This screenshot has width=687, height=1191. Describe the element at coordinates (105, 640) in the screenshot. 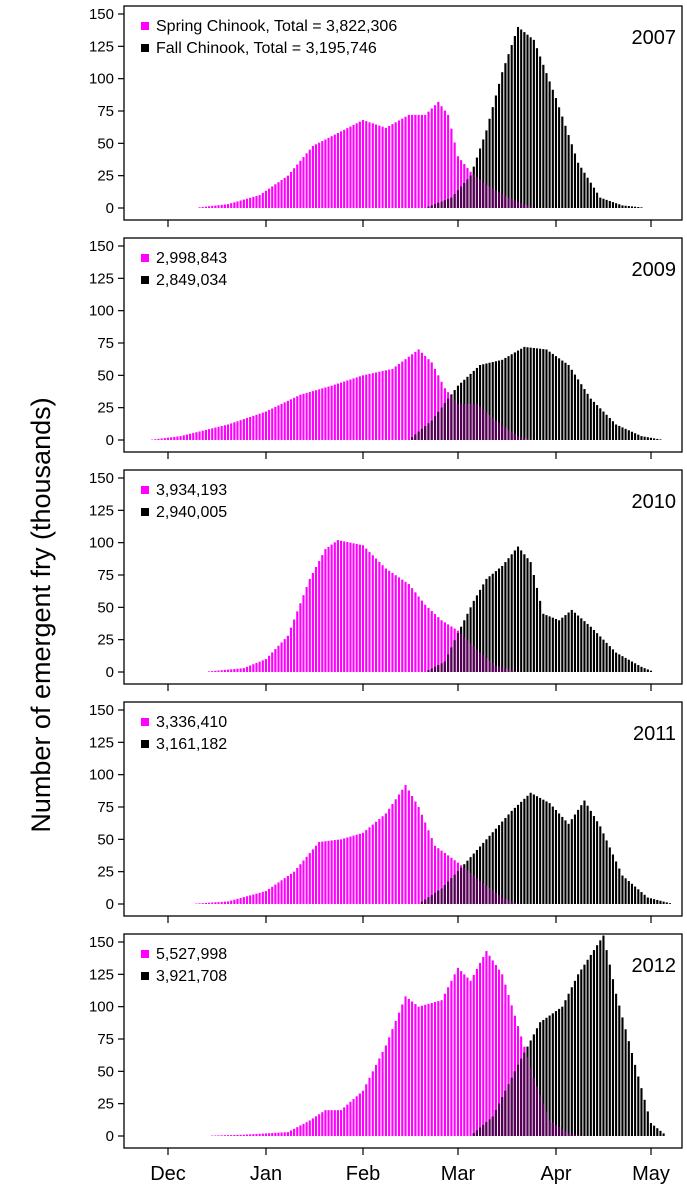

I see `y-tick-label: 25` at that location.